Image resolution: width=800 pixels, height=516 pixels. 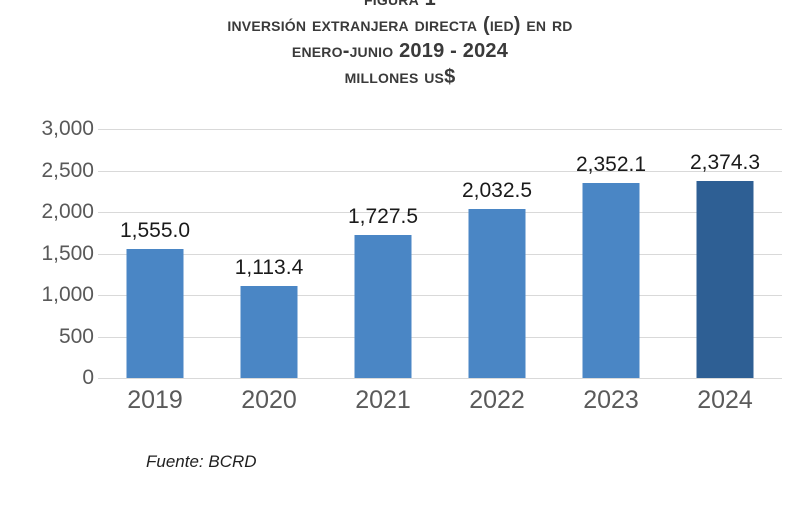 I want to click on x-axis-tick-label-2019: 2019, so click(x=155, y=400).